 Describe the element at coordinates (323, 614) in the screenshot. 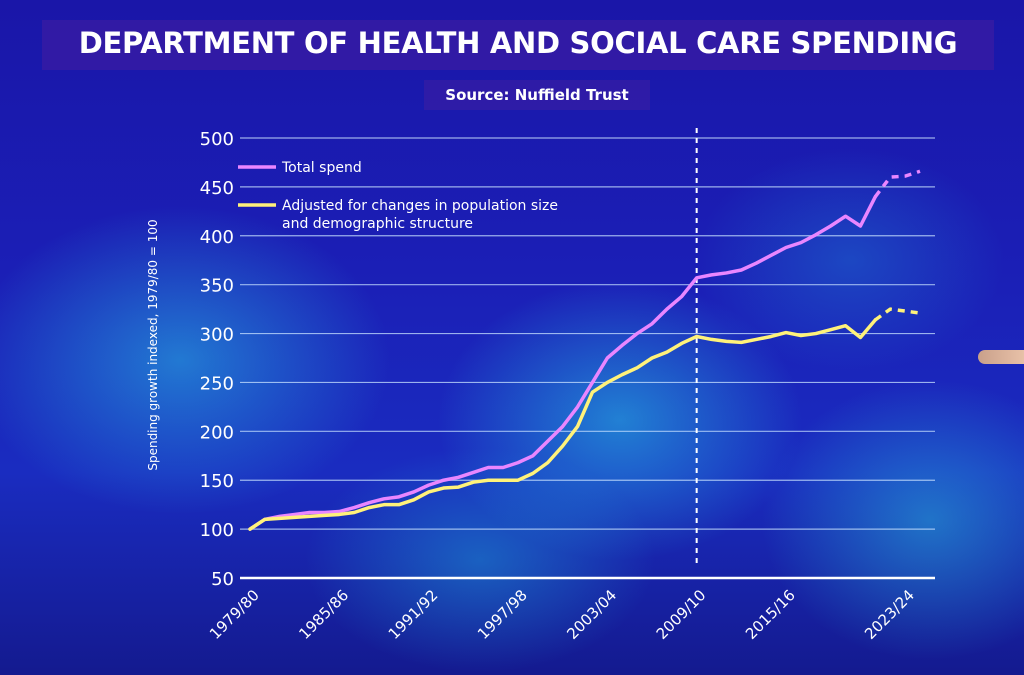

I see `x-tick-label: 1985/86` at that location.